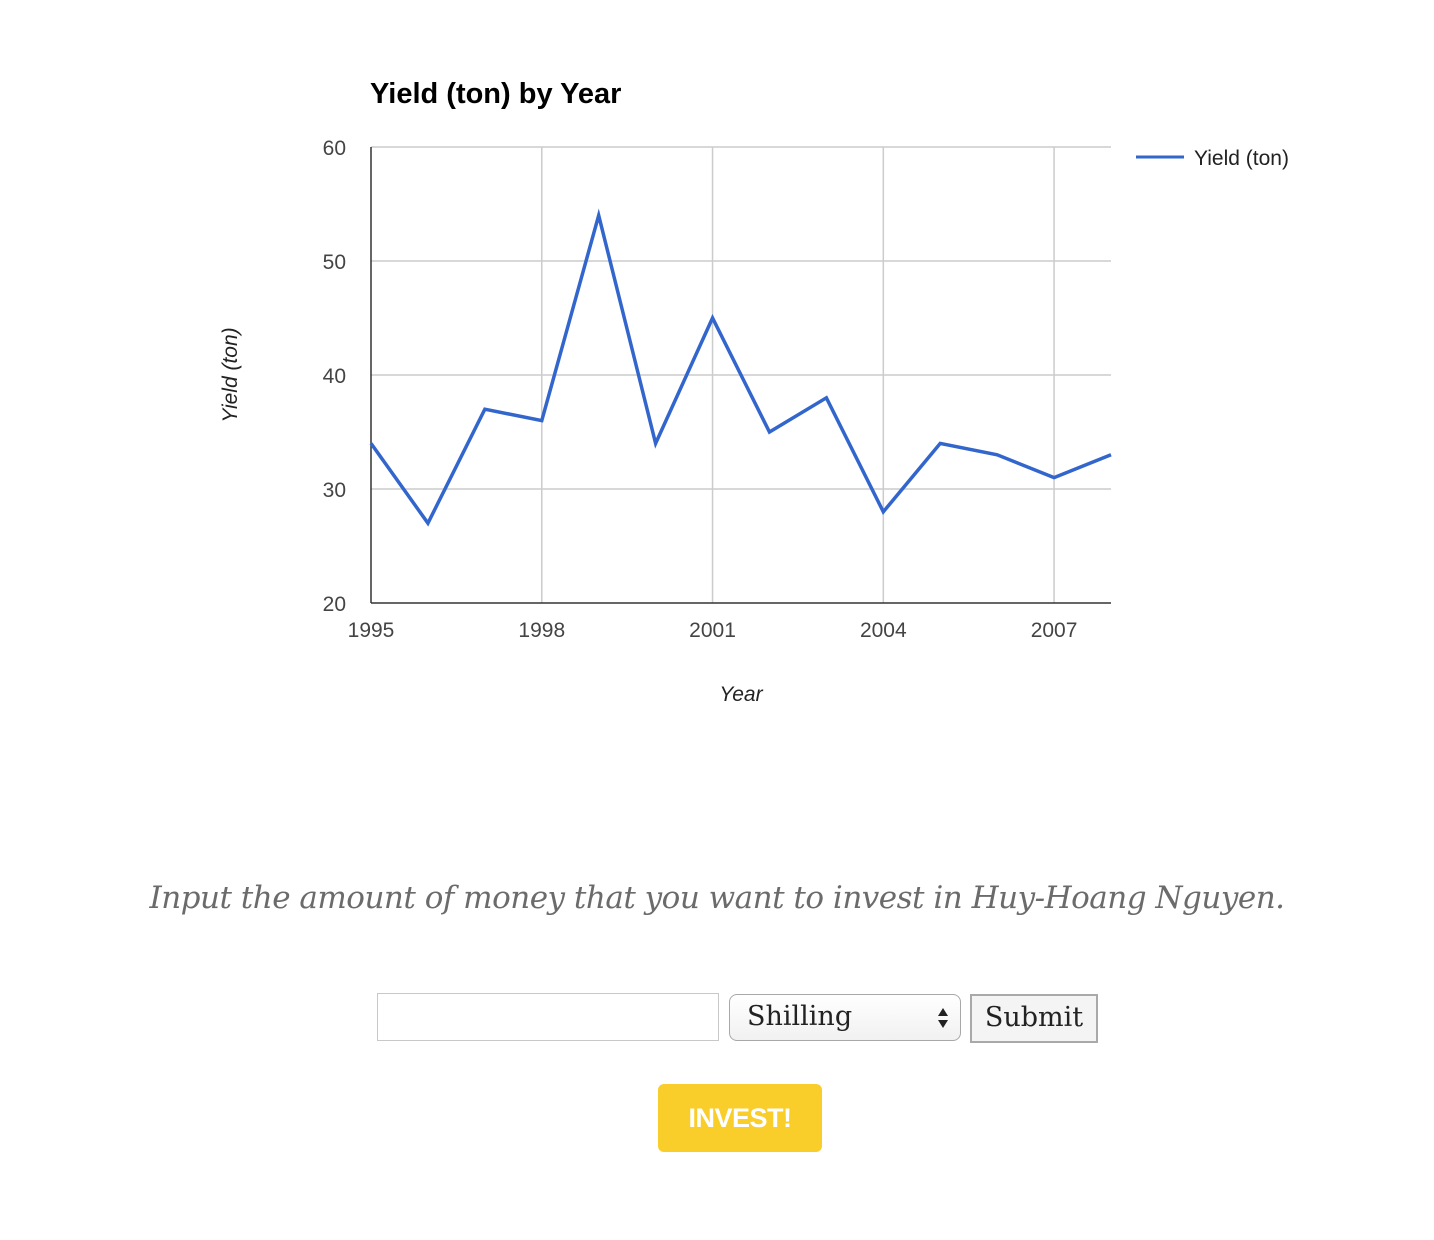 The width and height of the screenshot is (1434, 1240). I want to click on y-tick-label: 40, so click(334, 376).